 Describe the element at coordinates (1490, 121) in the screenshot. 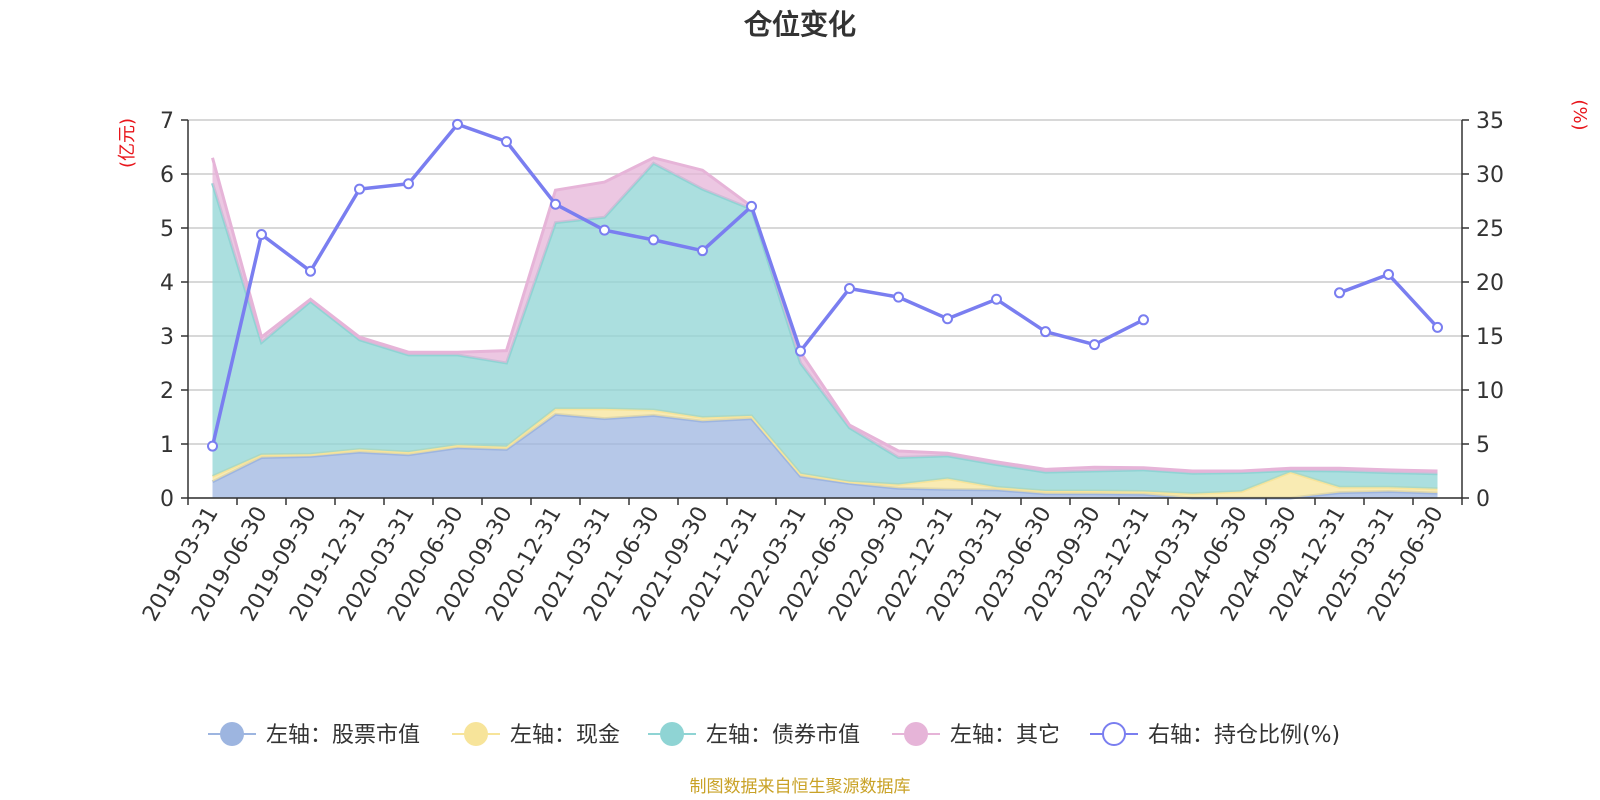

I see `right-tick-label: 35` at that location.